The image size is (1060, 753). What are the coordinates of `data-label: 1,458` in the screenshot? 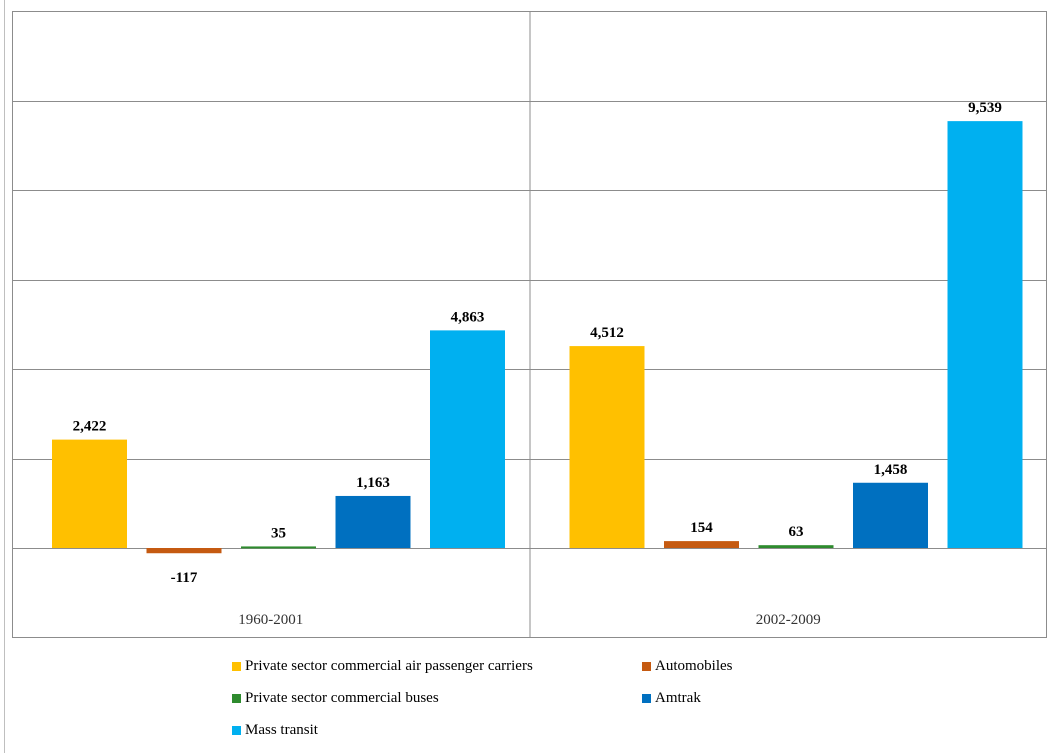 It's located at (891, 470).